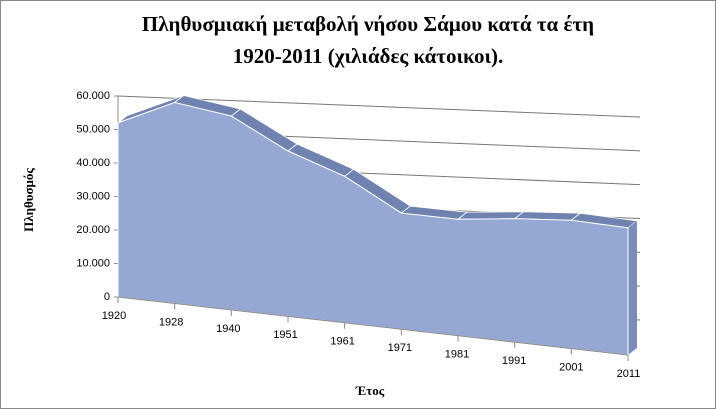  I want to click on x-tick-label: 1971, so click(400, 348).